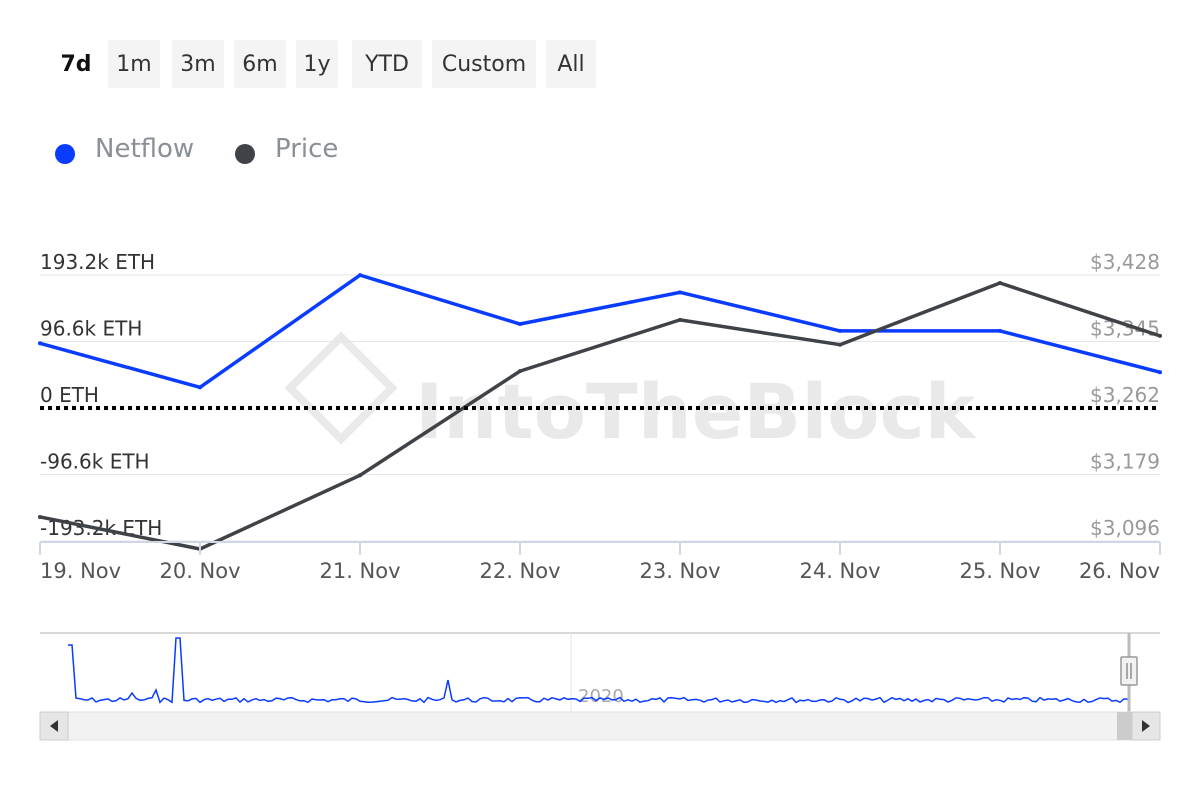  What do you see at coordinates (1125, 462) in the screenshot?
I see `y-right-tick-label: $3,179` at bounding box center [1125, 462].